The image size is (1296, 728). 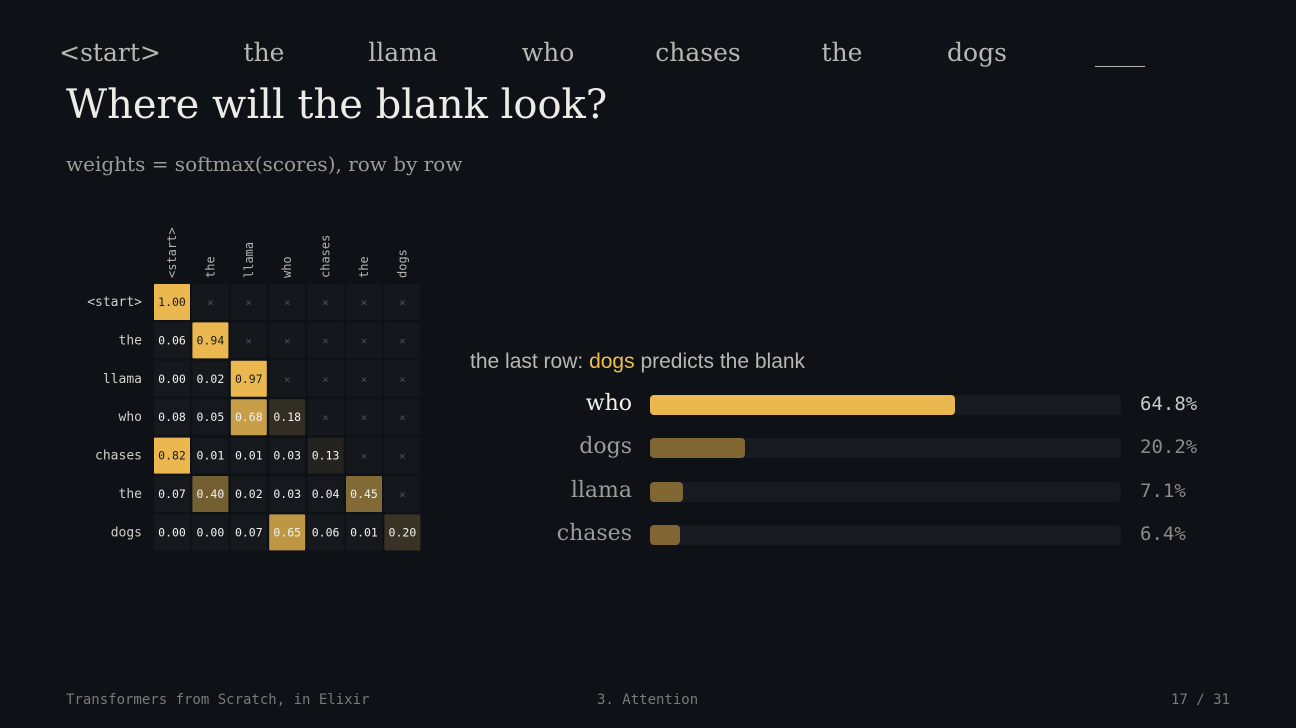 I want to click on token: dogs, so click(x=977, y=52).